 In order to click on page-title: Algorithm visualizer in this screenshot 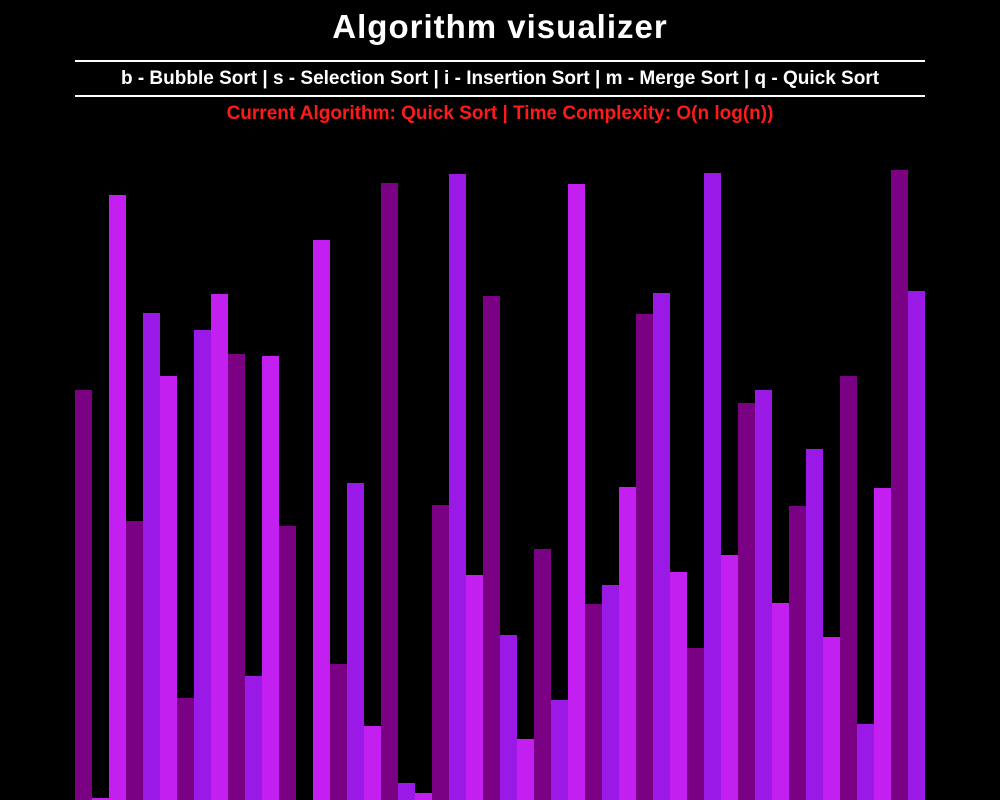, I will do `click(500, 26)`.